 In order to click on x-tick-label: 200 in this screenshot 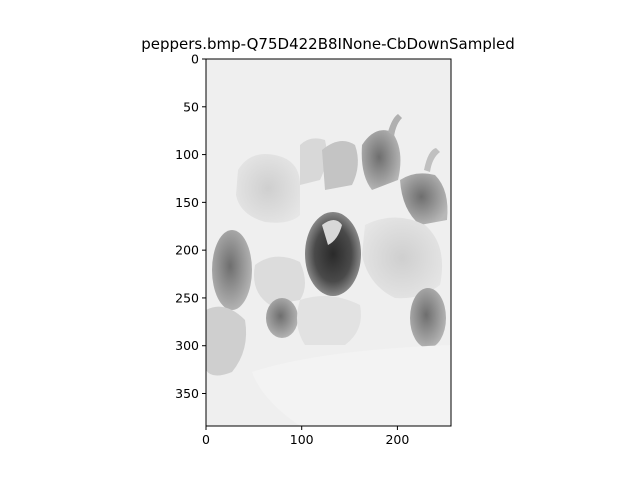, I will do `click(397, 439)`.